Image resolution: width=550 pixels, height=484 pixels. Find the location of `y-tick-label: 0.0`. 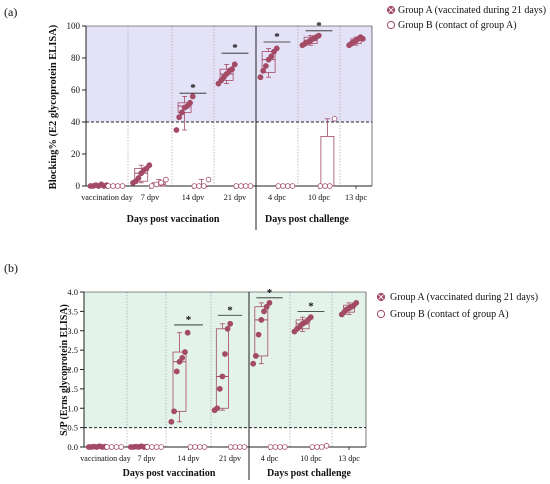

y-tick-label: 0.0 is located at coordinates (72, 447).